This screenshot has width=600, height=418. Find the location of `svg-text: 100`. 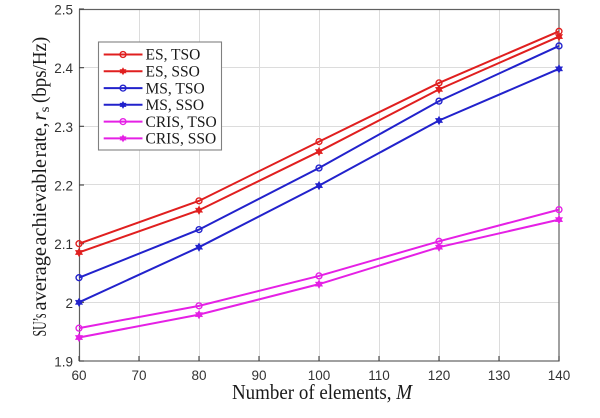

svg-text: 100 is located at coordinates (319, 375).